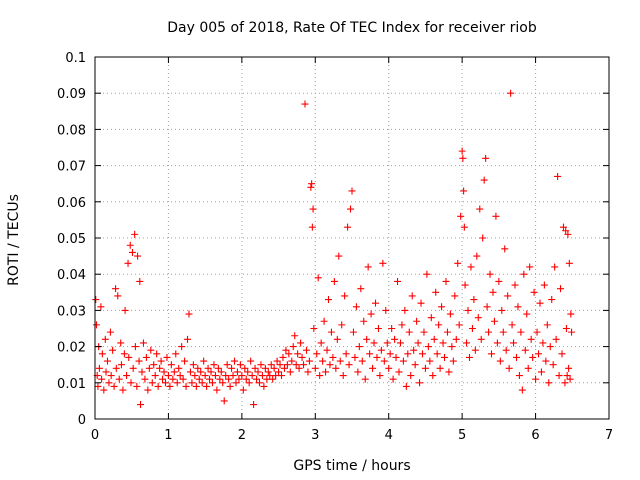 The height and width of the screenshot is (480, 640). Describe the element at coordinates (71, 311) in the screenshot. I see `y-tick-label: 0.03` at that location.